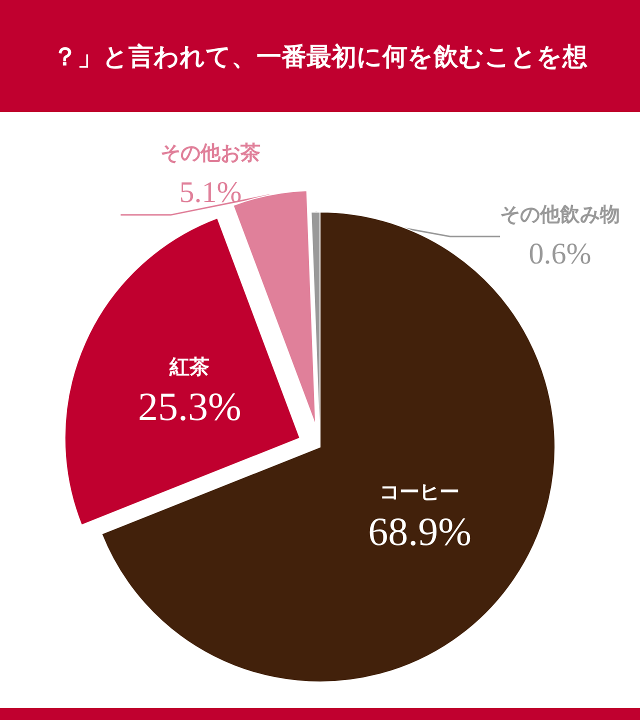  I want to click on data-label: 68.9%, so click(420, 531).